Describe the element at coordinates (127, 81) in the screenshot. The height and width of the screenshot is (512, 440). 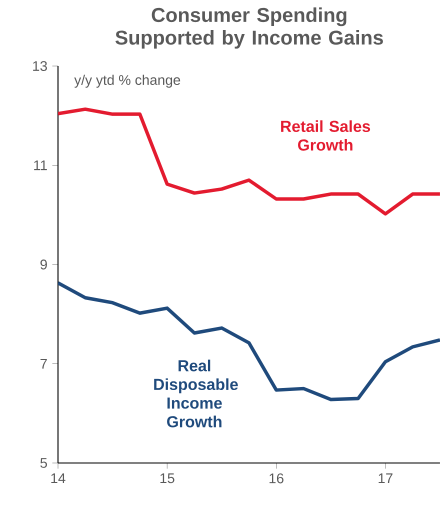
I see `y-axis-title: y/y ytd % change` at that location.